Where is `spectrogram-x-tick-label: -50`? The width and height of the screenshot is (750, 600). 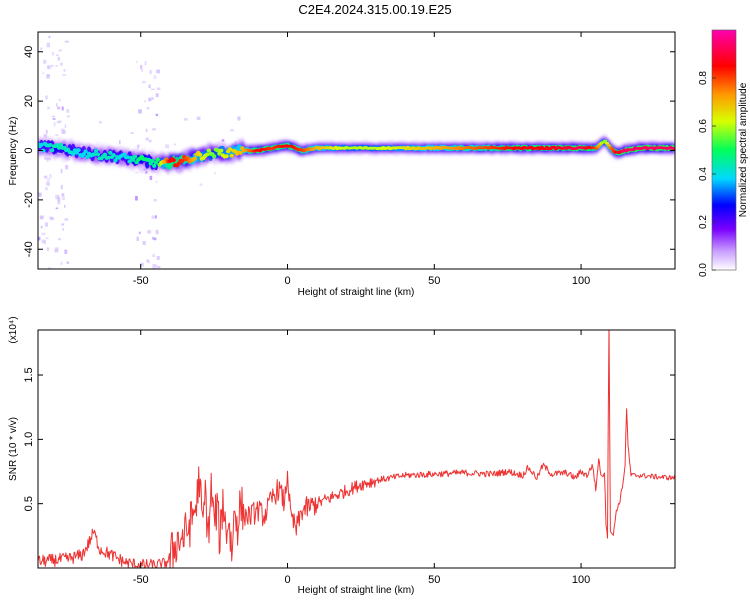 spectrogram-x-tick-label: -50 is located at coordinates (141, 281).